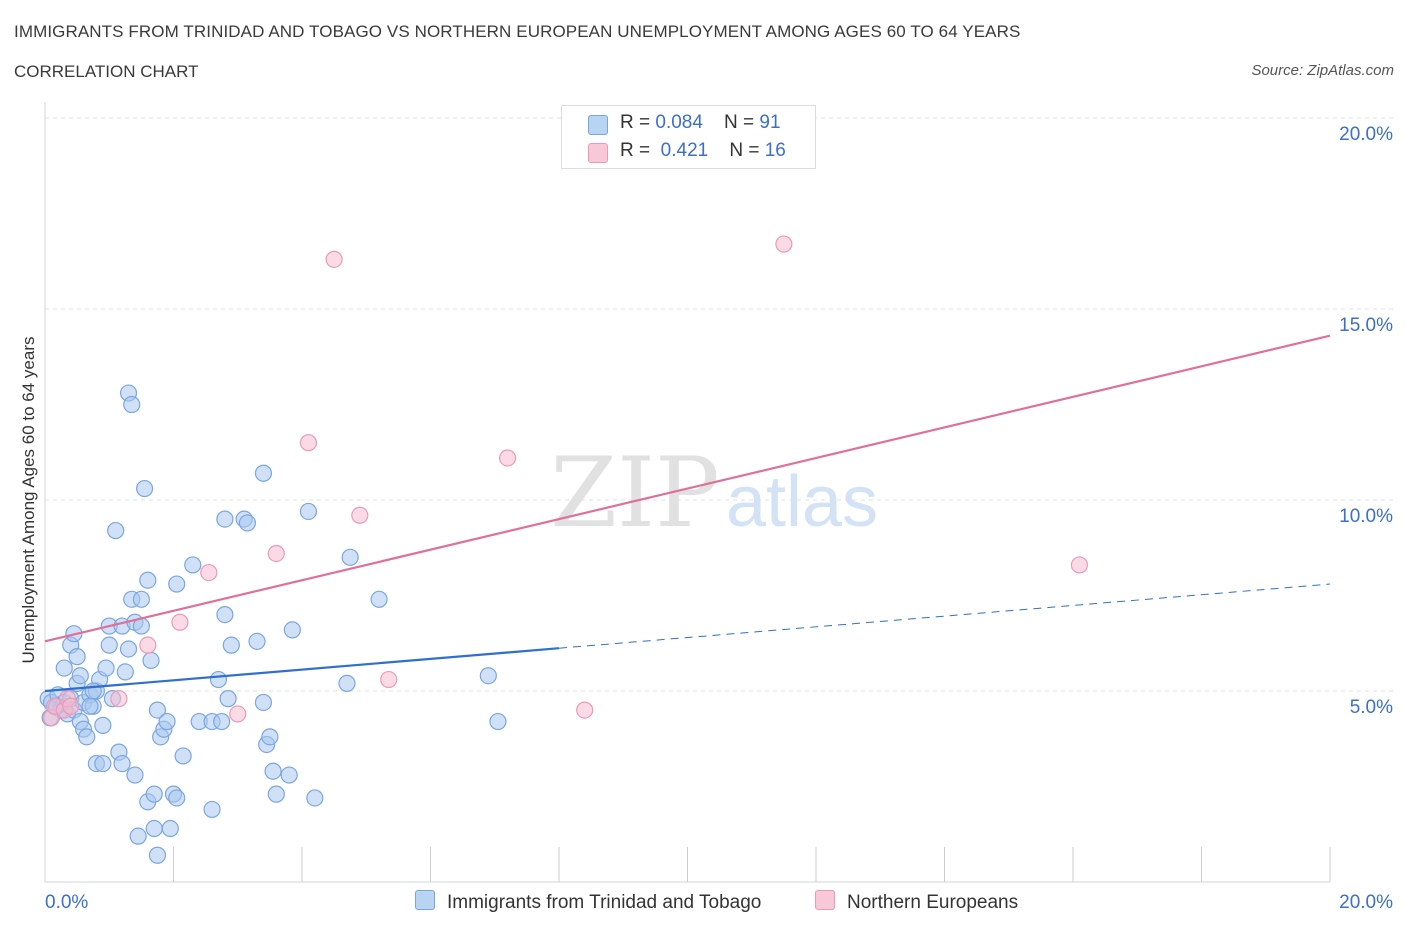  I want to click on source-credit: Source: ZipAtlas.com, so click(1322, 70).